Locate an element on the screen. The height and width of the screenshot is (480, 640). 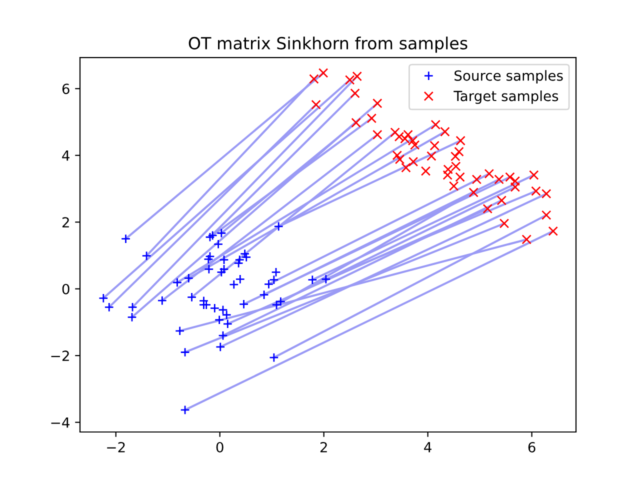
x-tick-label: 6 is located at coordinates (532, 447).